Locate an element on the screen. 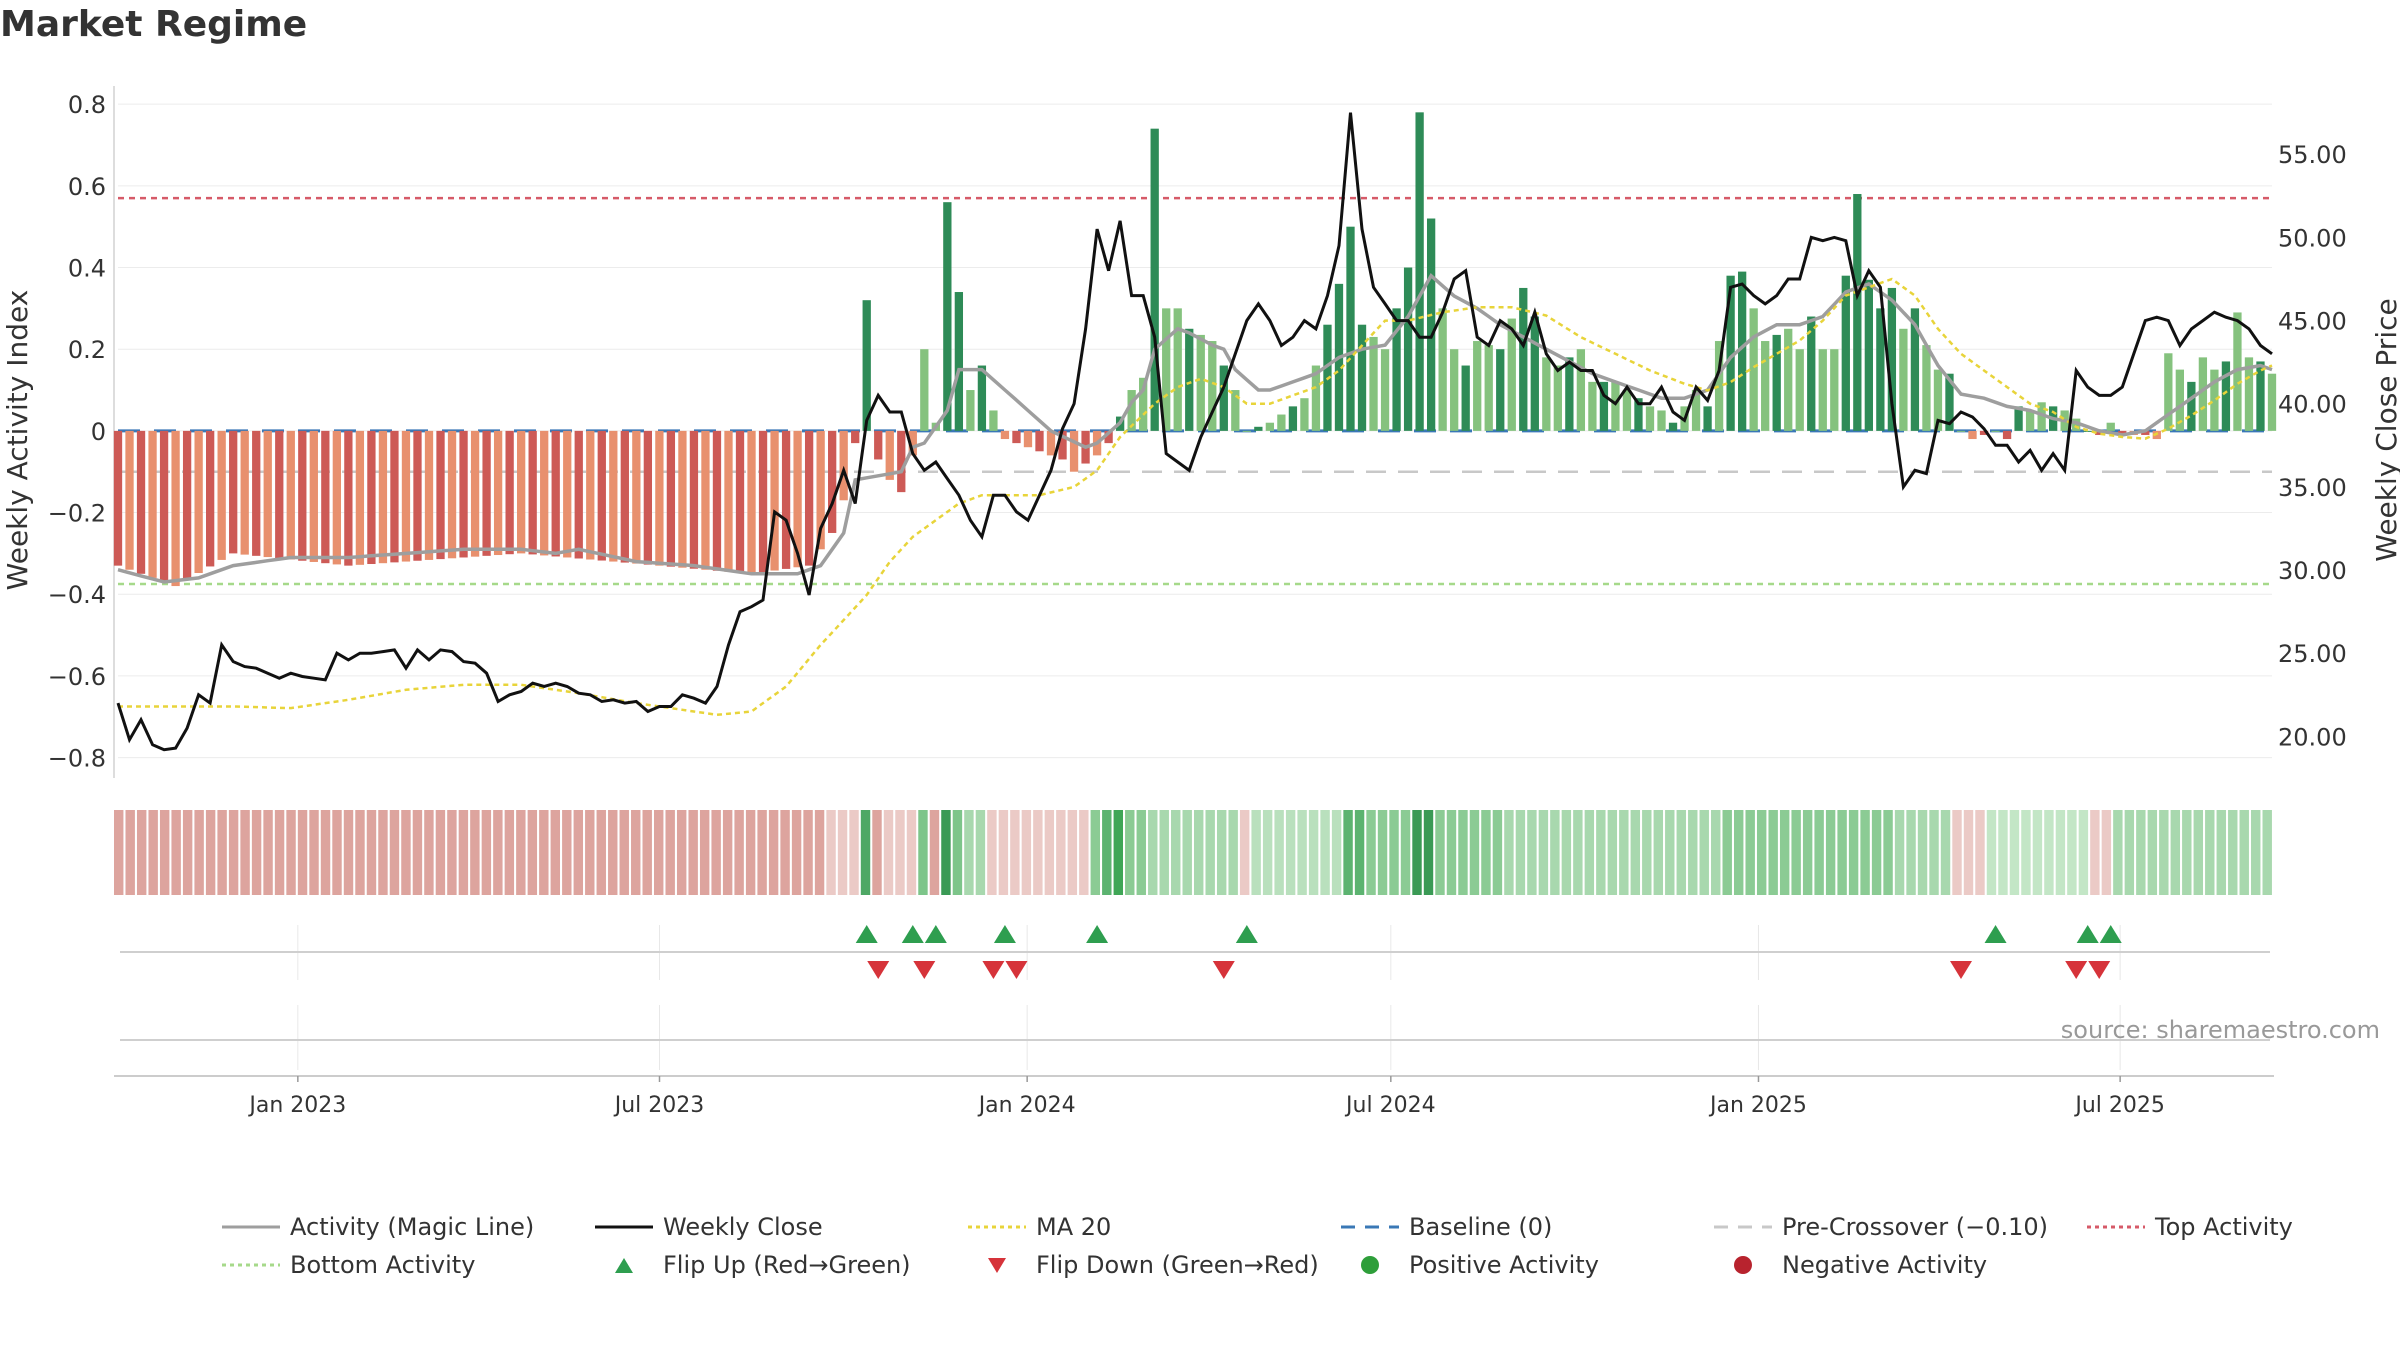 This screenshot has height=1350, width=2400. y-tick-label: −0.6 is located at coordinates (77, 677).